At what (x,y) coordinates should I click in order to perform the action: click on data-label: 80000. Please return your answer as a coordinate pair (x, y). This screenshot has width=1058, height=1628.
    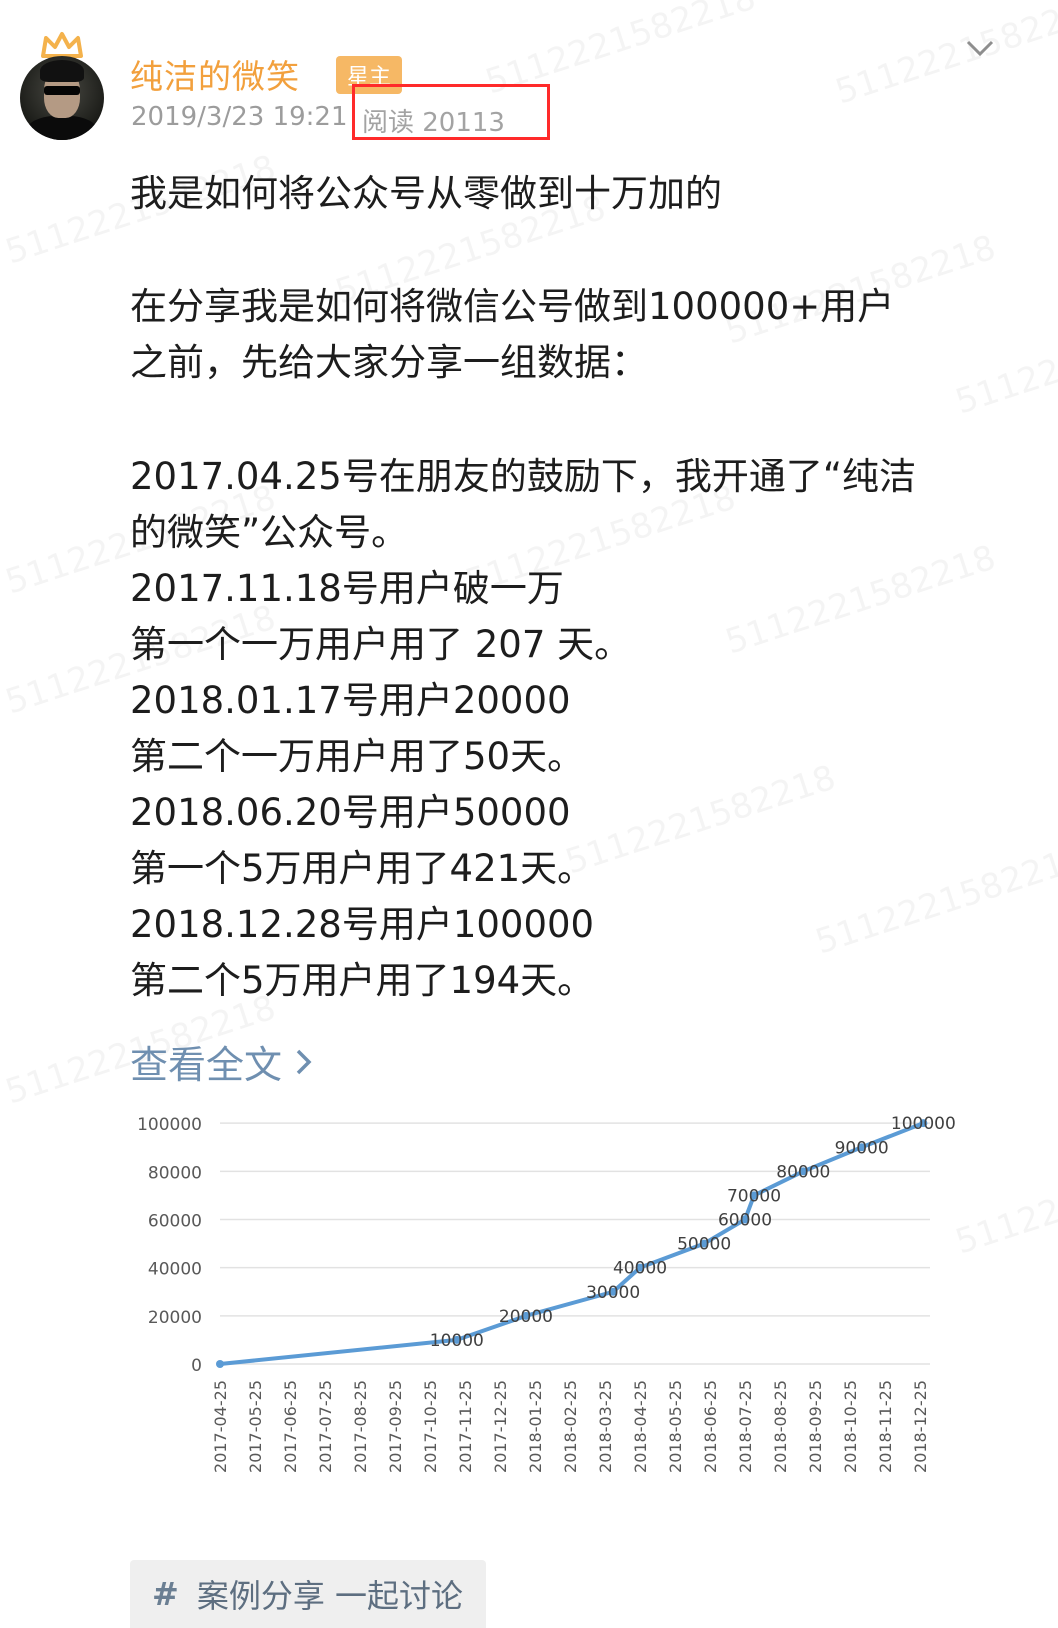
    Looking at the image, I should click on (803, 1172).